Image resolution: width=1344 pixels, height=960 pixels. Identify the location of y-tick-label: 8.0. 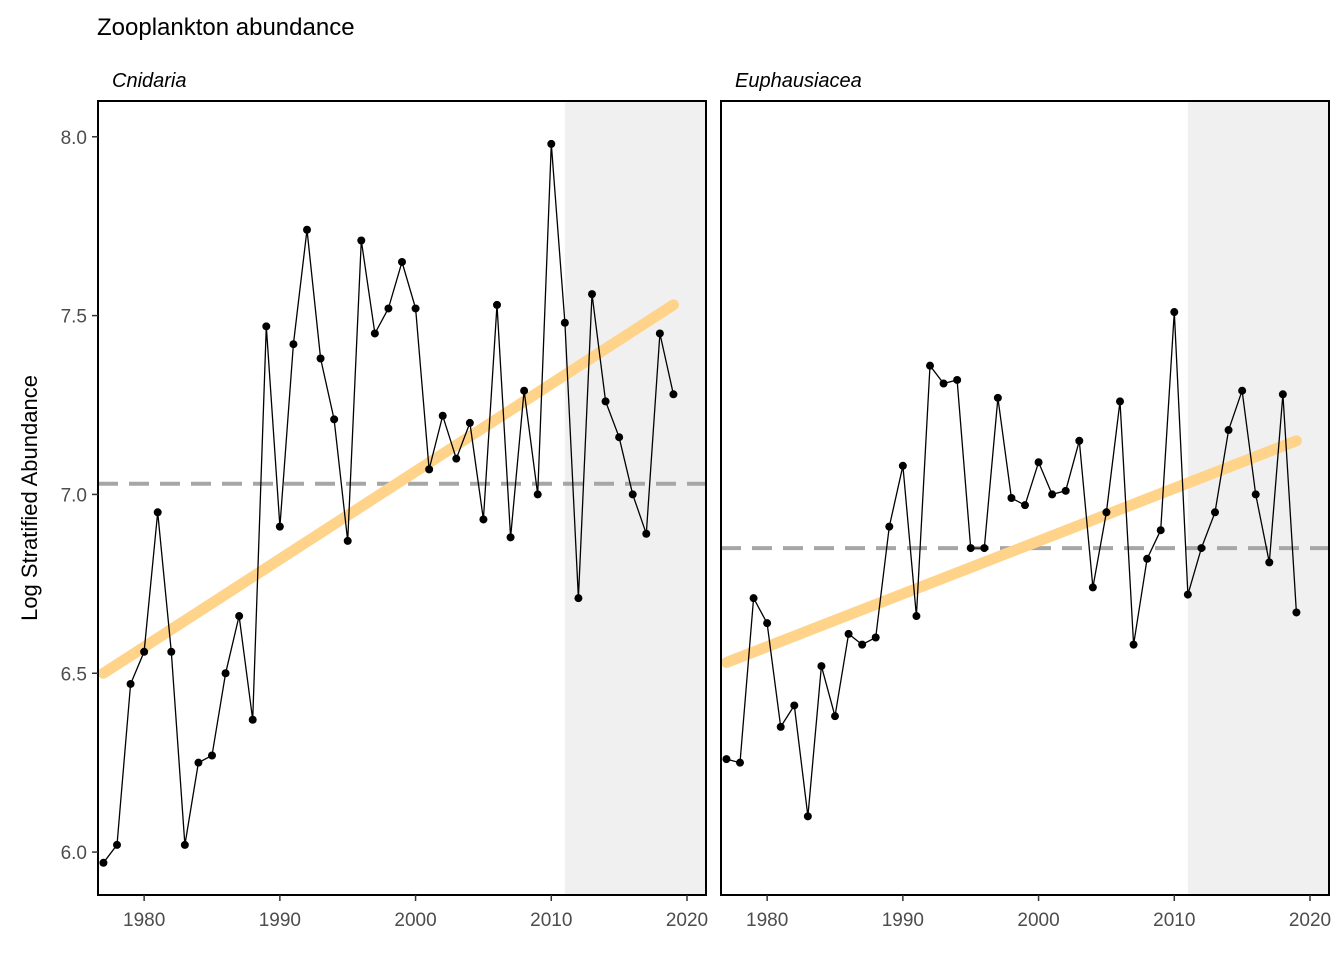
(74, 138).